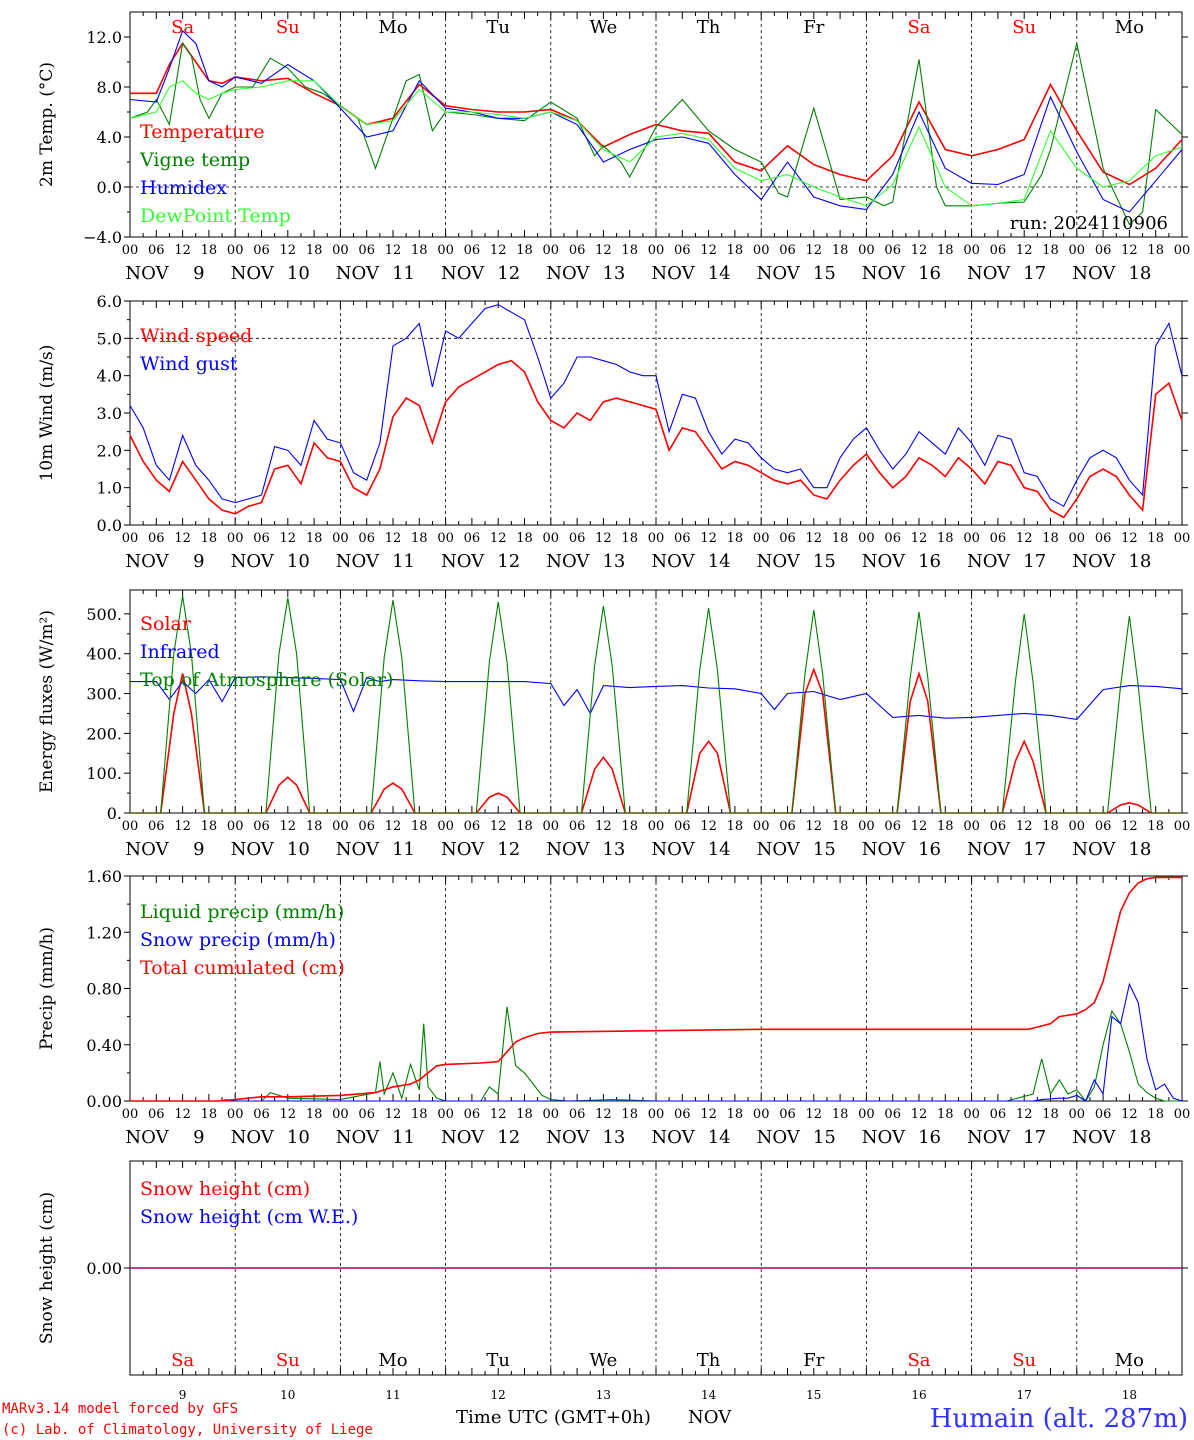  Describe the element at coordinates (47, 701) in the screenshot. I see `y-axis-title: Energy fluxes (W/m²)` at that location.